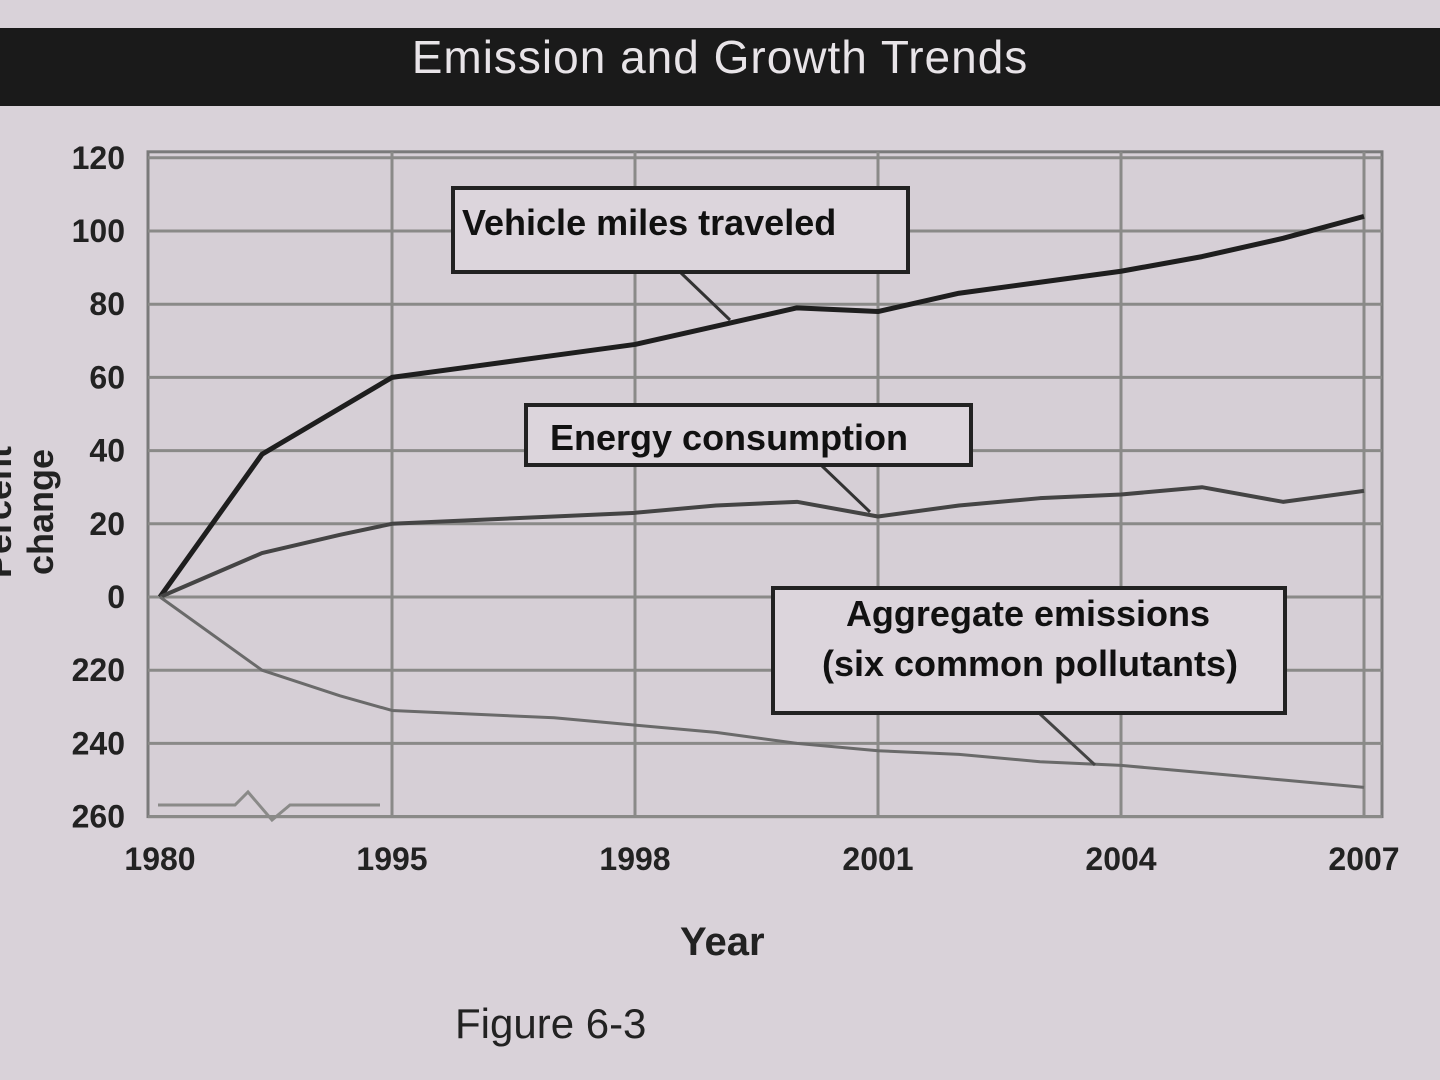 This screenshot has height=1080, width=1440. Describe the element at coordinates (649, 222) in the screenshot. I see `callout-vmt: Vehicle miles traveled` at that location.